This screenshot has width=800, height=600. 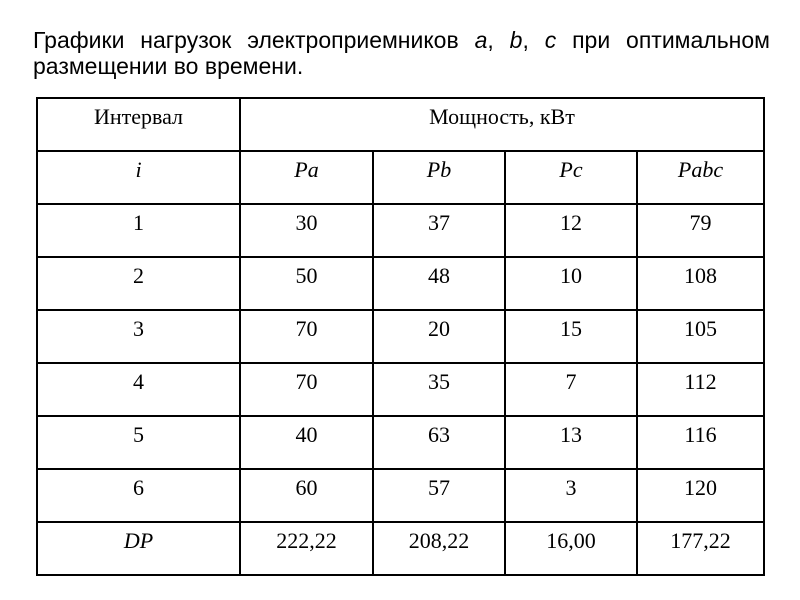 What do you see at coordinates (138, 230) in the screenshot?
I see `interval-cell: 1` at bounding box center [138, 230].